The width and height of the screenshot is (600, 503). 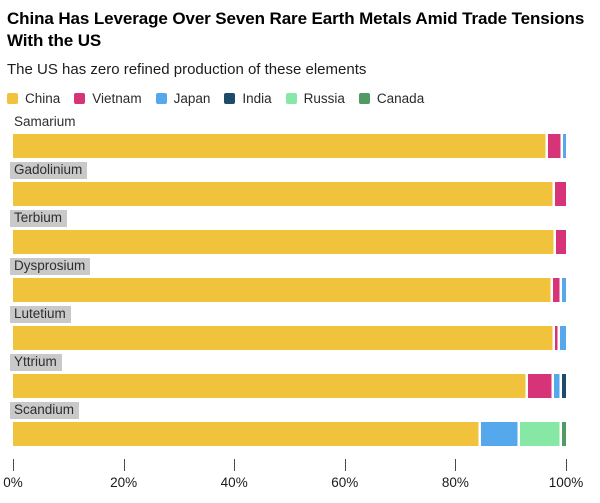 I want to click on category-label: Lutetium, so click(x=40, y=314).